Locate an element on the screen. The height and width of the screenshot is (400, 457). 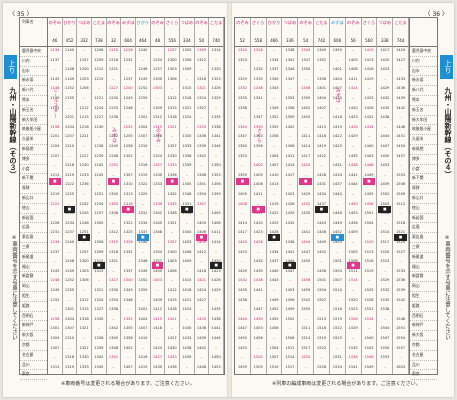
station-name: 久留米 is located at coordinates (423, 140).